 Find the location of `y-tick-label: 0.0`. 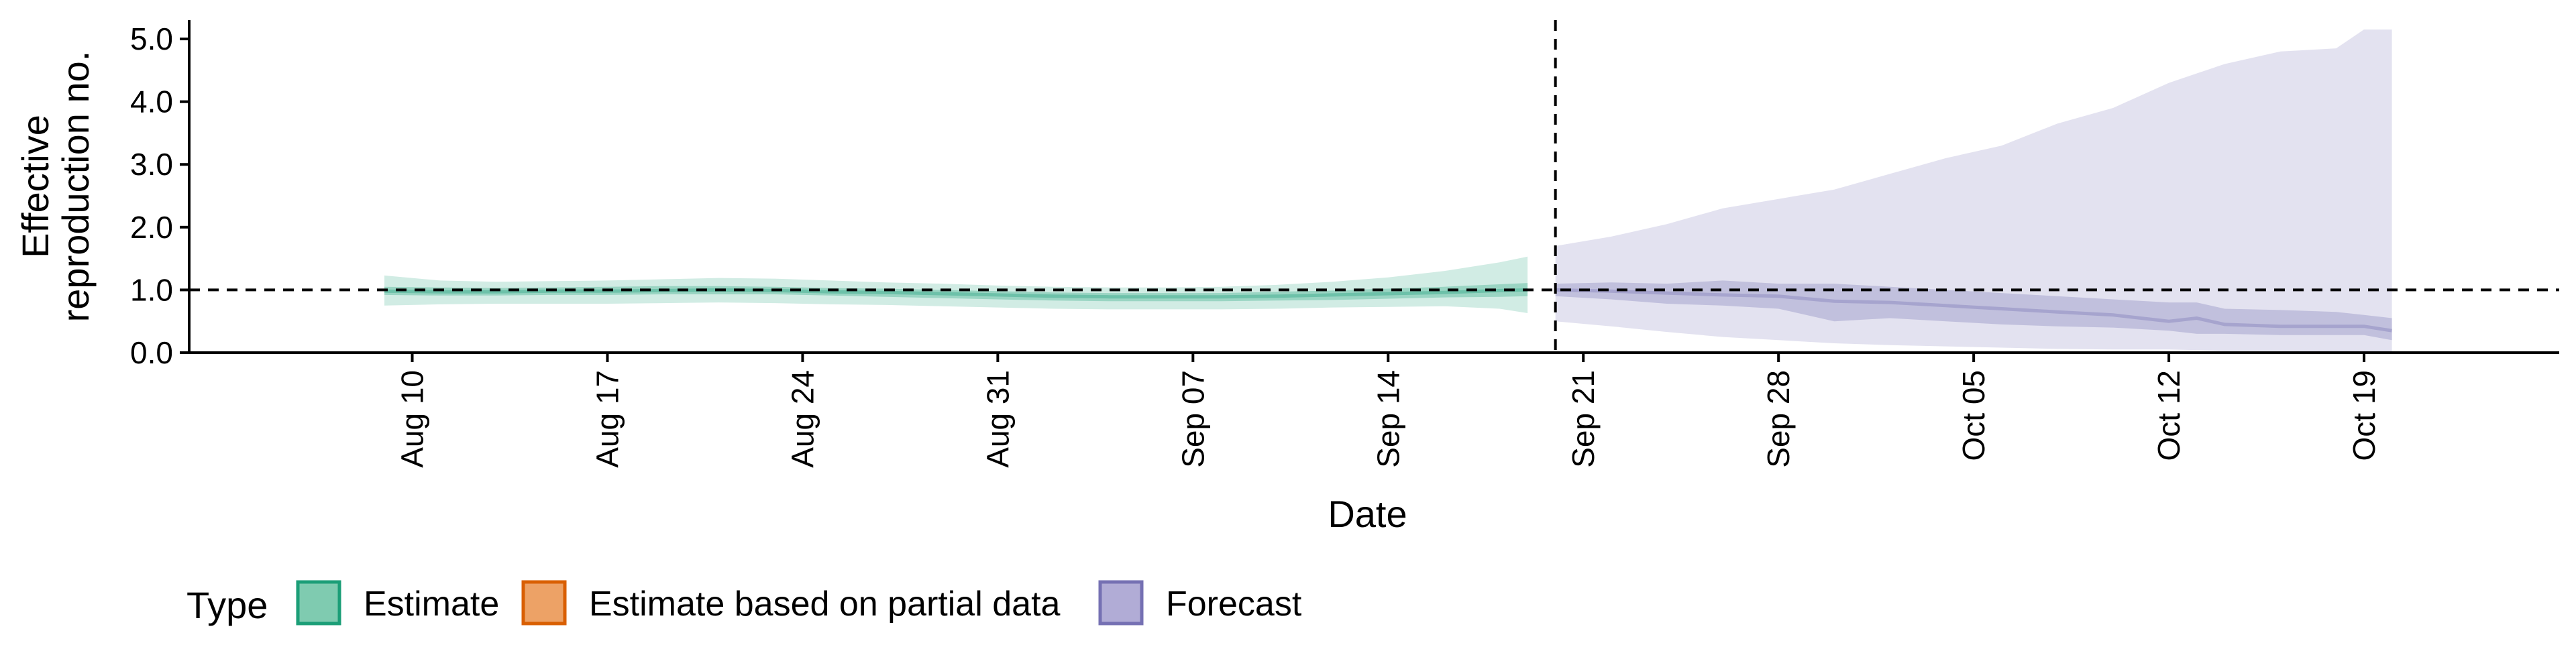

y-tick-label: 0.0 is located at coordinates (151, 353).